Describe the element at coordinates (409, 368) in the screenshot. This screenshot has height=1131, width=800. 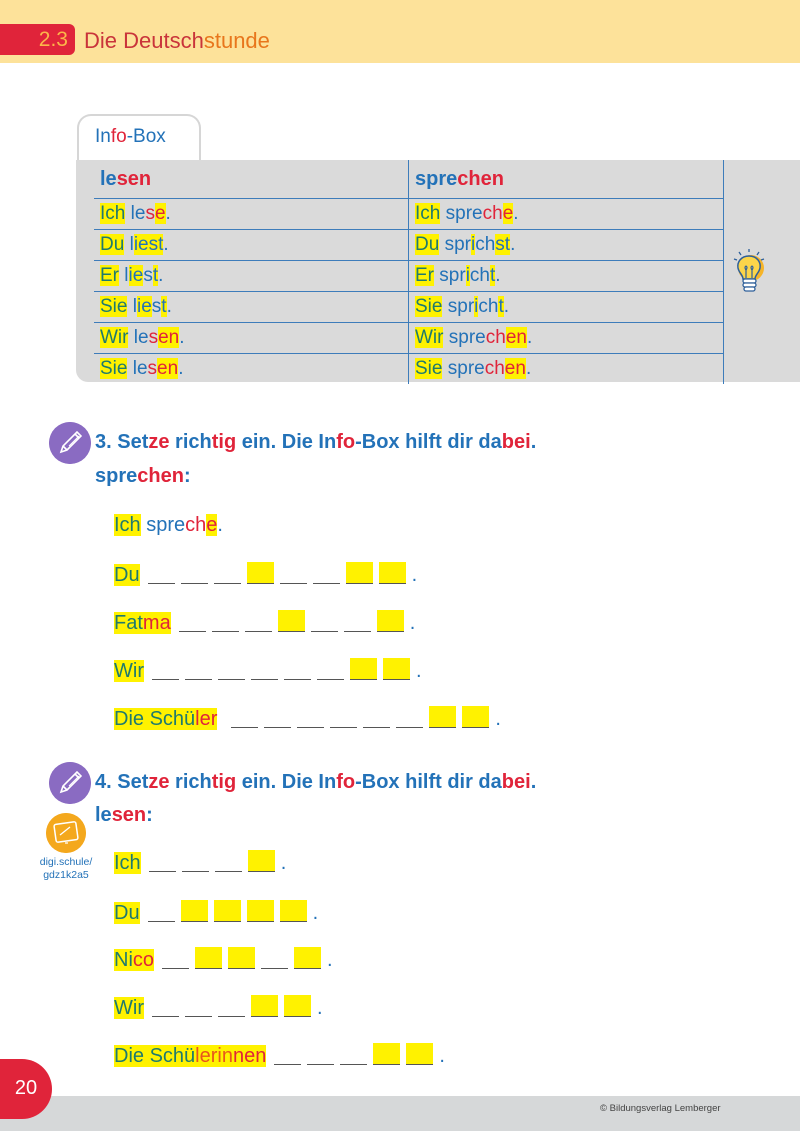
I see `table-row: Sie lesen. Sie sprechen.` at that location.